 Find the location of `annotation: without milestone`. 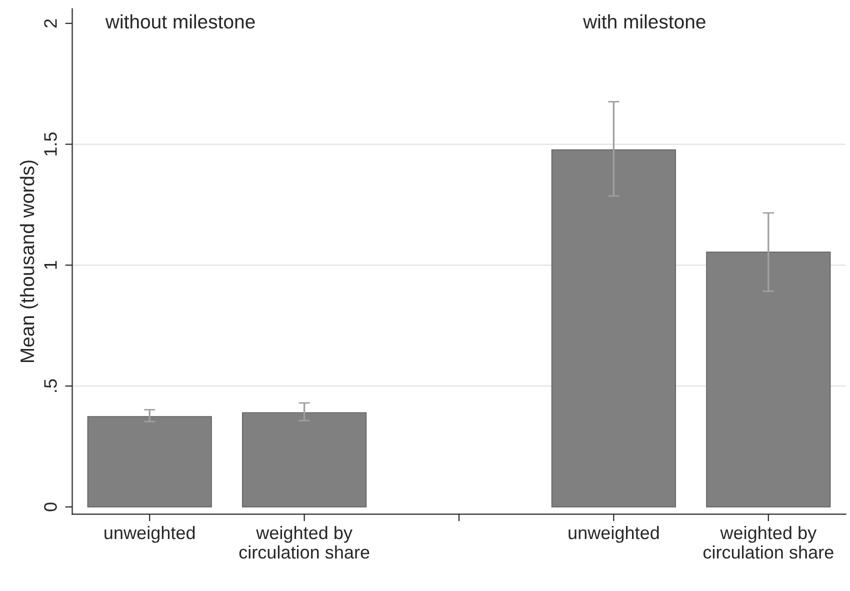

annotation: without milestone is located at coordinates (180, 21).